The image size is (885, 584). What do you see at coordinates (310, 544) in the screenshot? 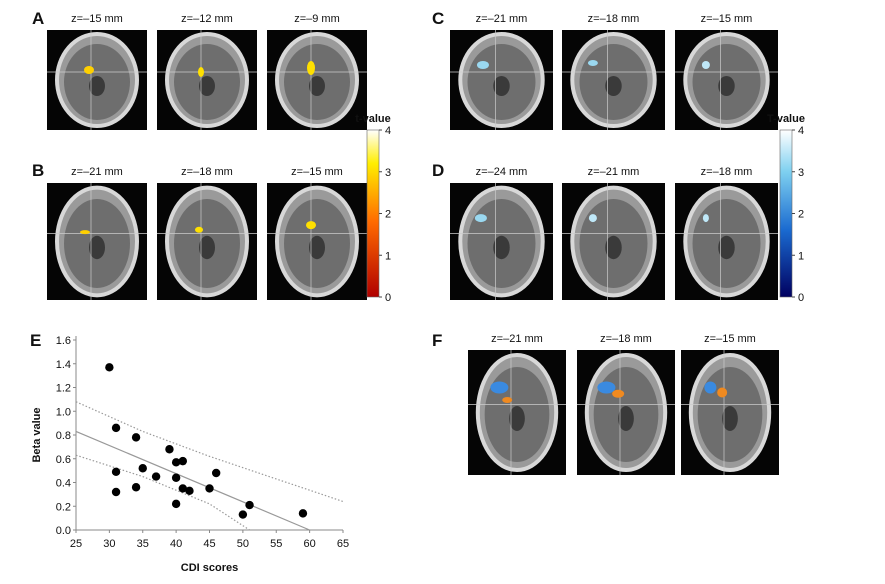
I see `x-tick-label: 60` at bounding box center [310, 544].